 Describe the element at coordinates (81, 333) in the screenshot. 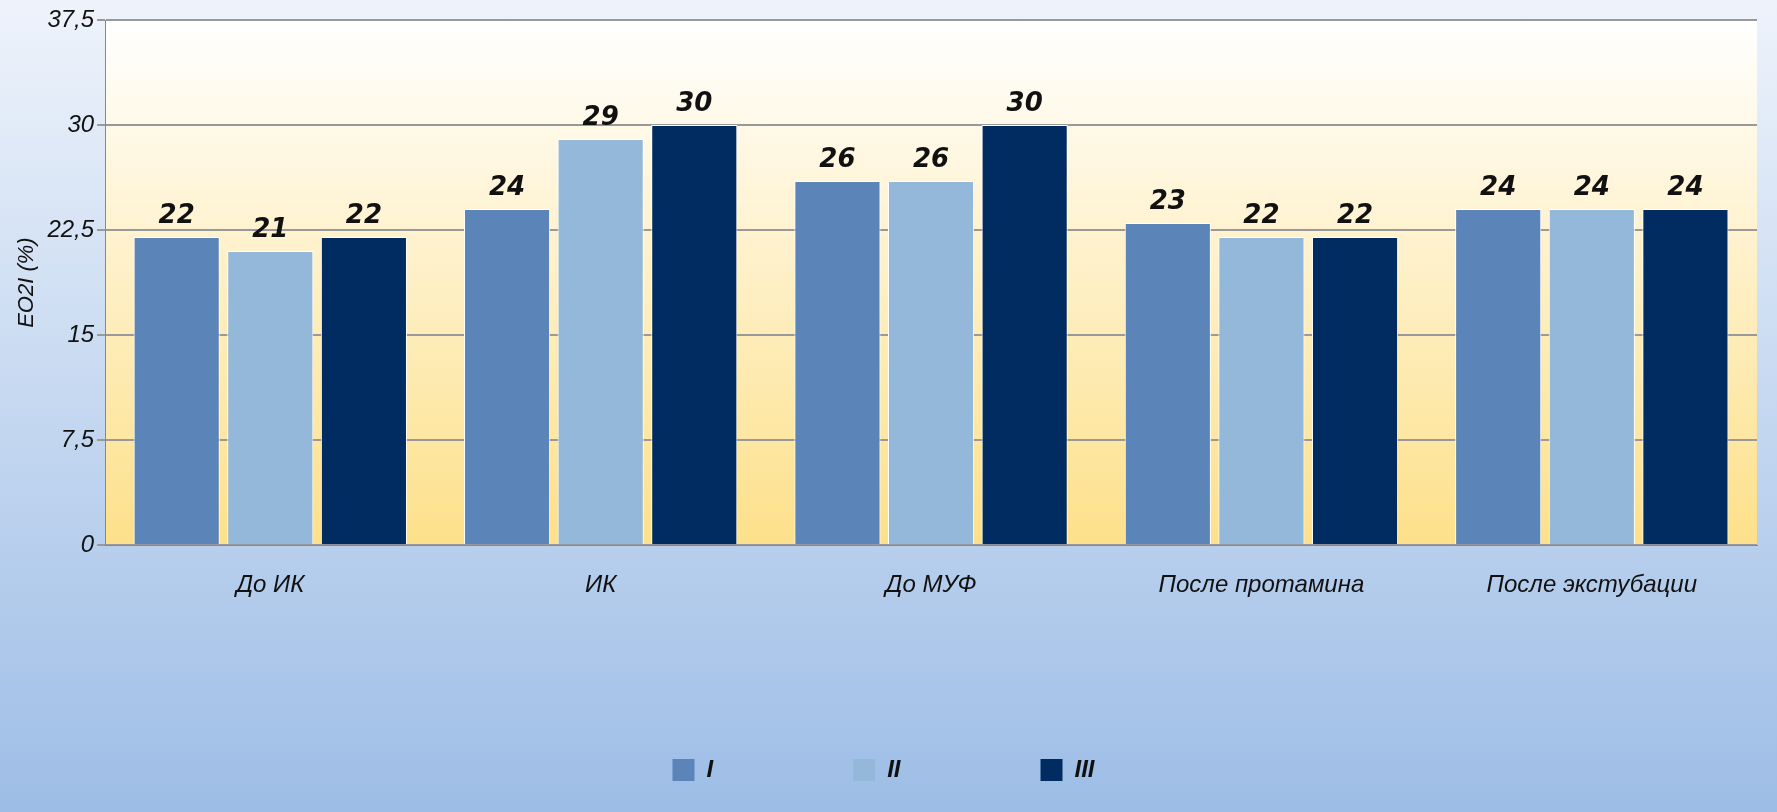

I see `y-tick-label: 15` at that location.